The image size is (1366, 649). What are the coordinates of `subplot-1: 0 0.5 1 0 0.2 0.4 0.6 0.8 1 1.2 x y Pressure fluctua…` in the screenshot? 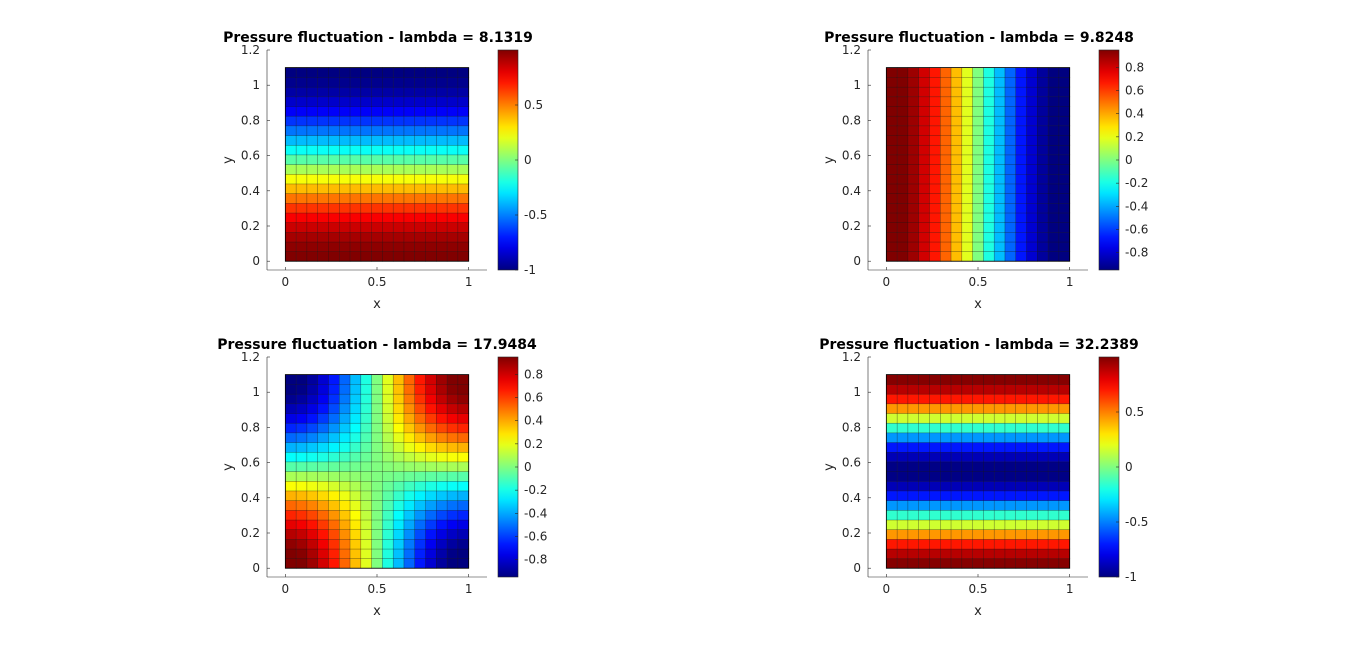 It's located at (384, 171).